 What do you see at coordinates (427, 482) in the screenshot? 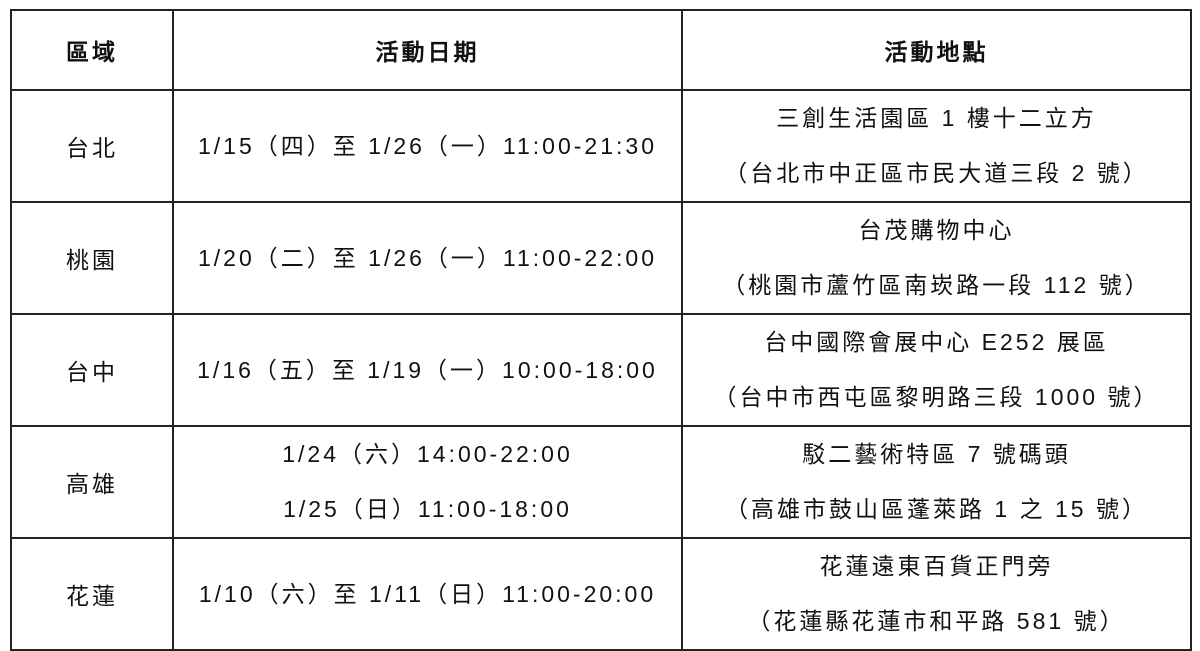
I see `dates-cell: 1/24（六）14:00-22:00 1/25（日）11:00-18:00` at bounding box center [427, 482].